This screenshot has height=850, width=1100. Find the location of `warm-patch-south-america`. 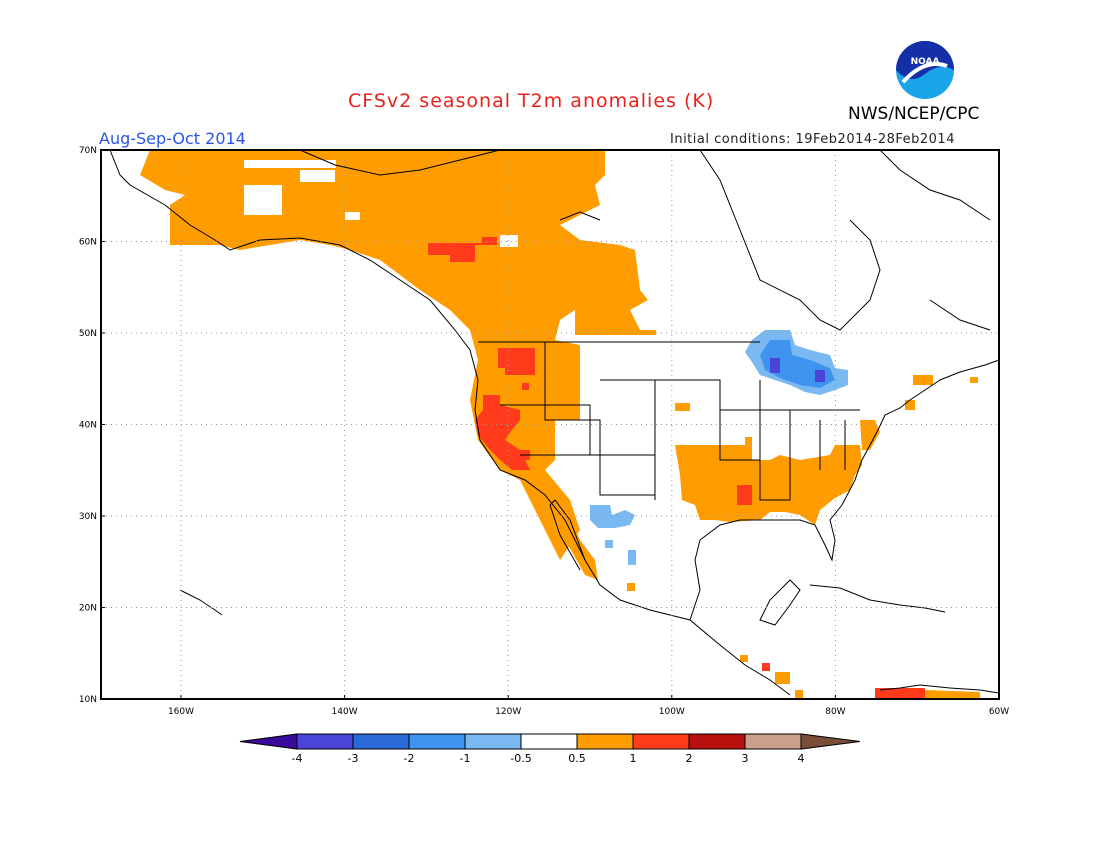

warm-patch-south-america is located at coordinates (900, 693).